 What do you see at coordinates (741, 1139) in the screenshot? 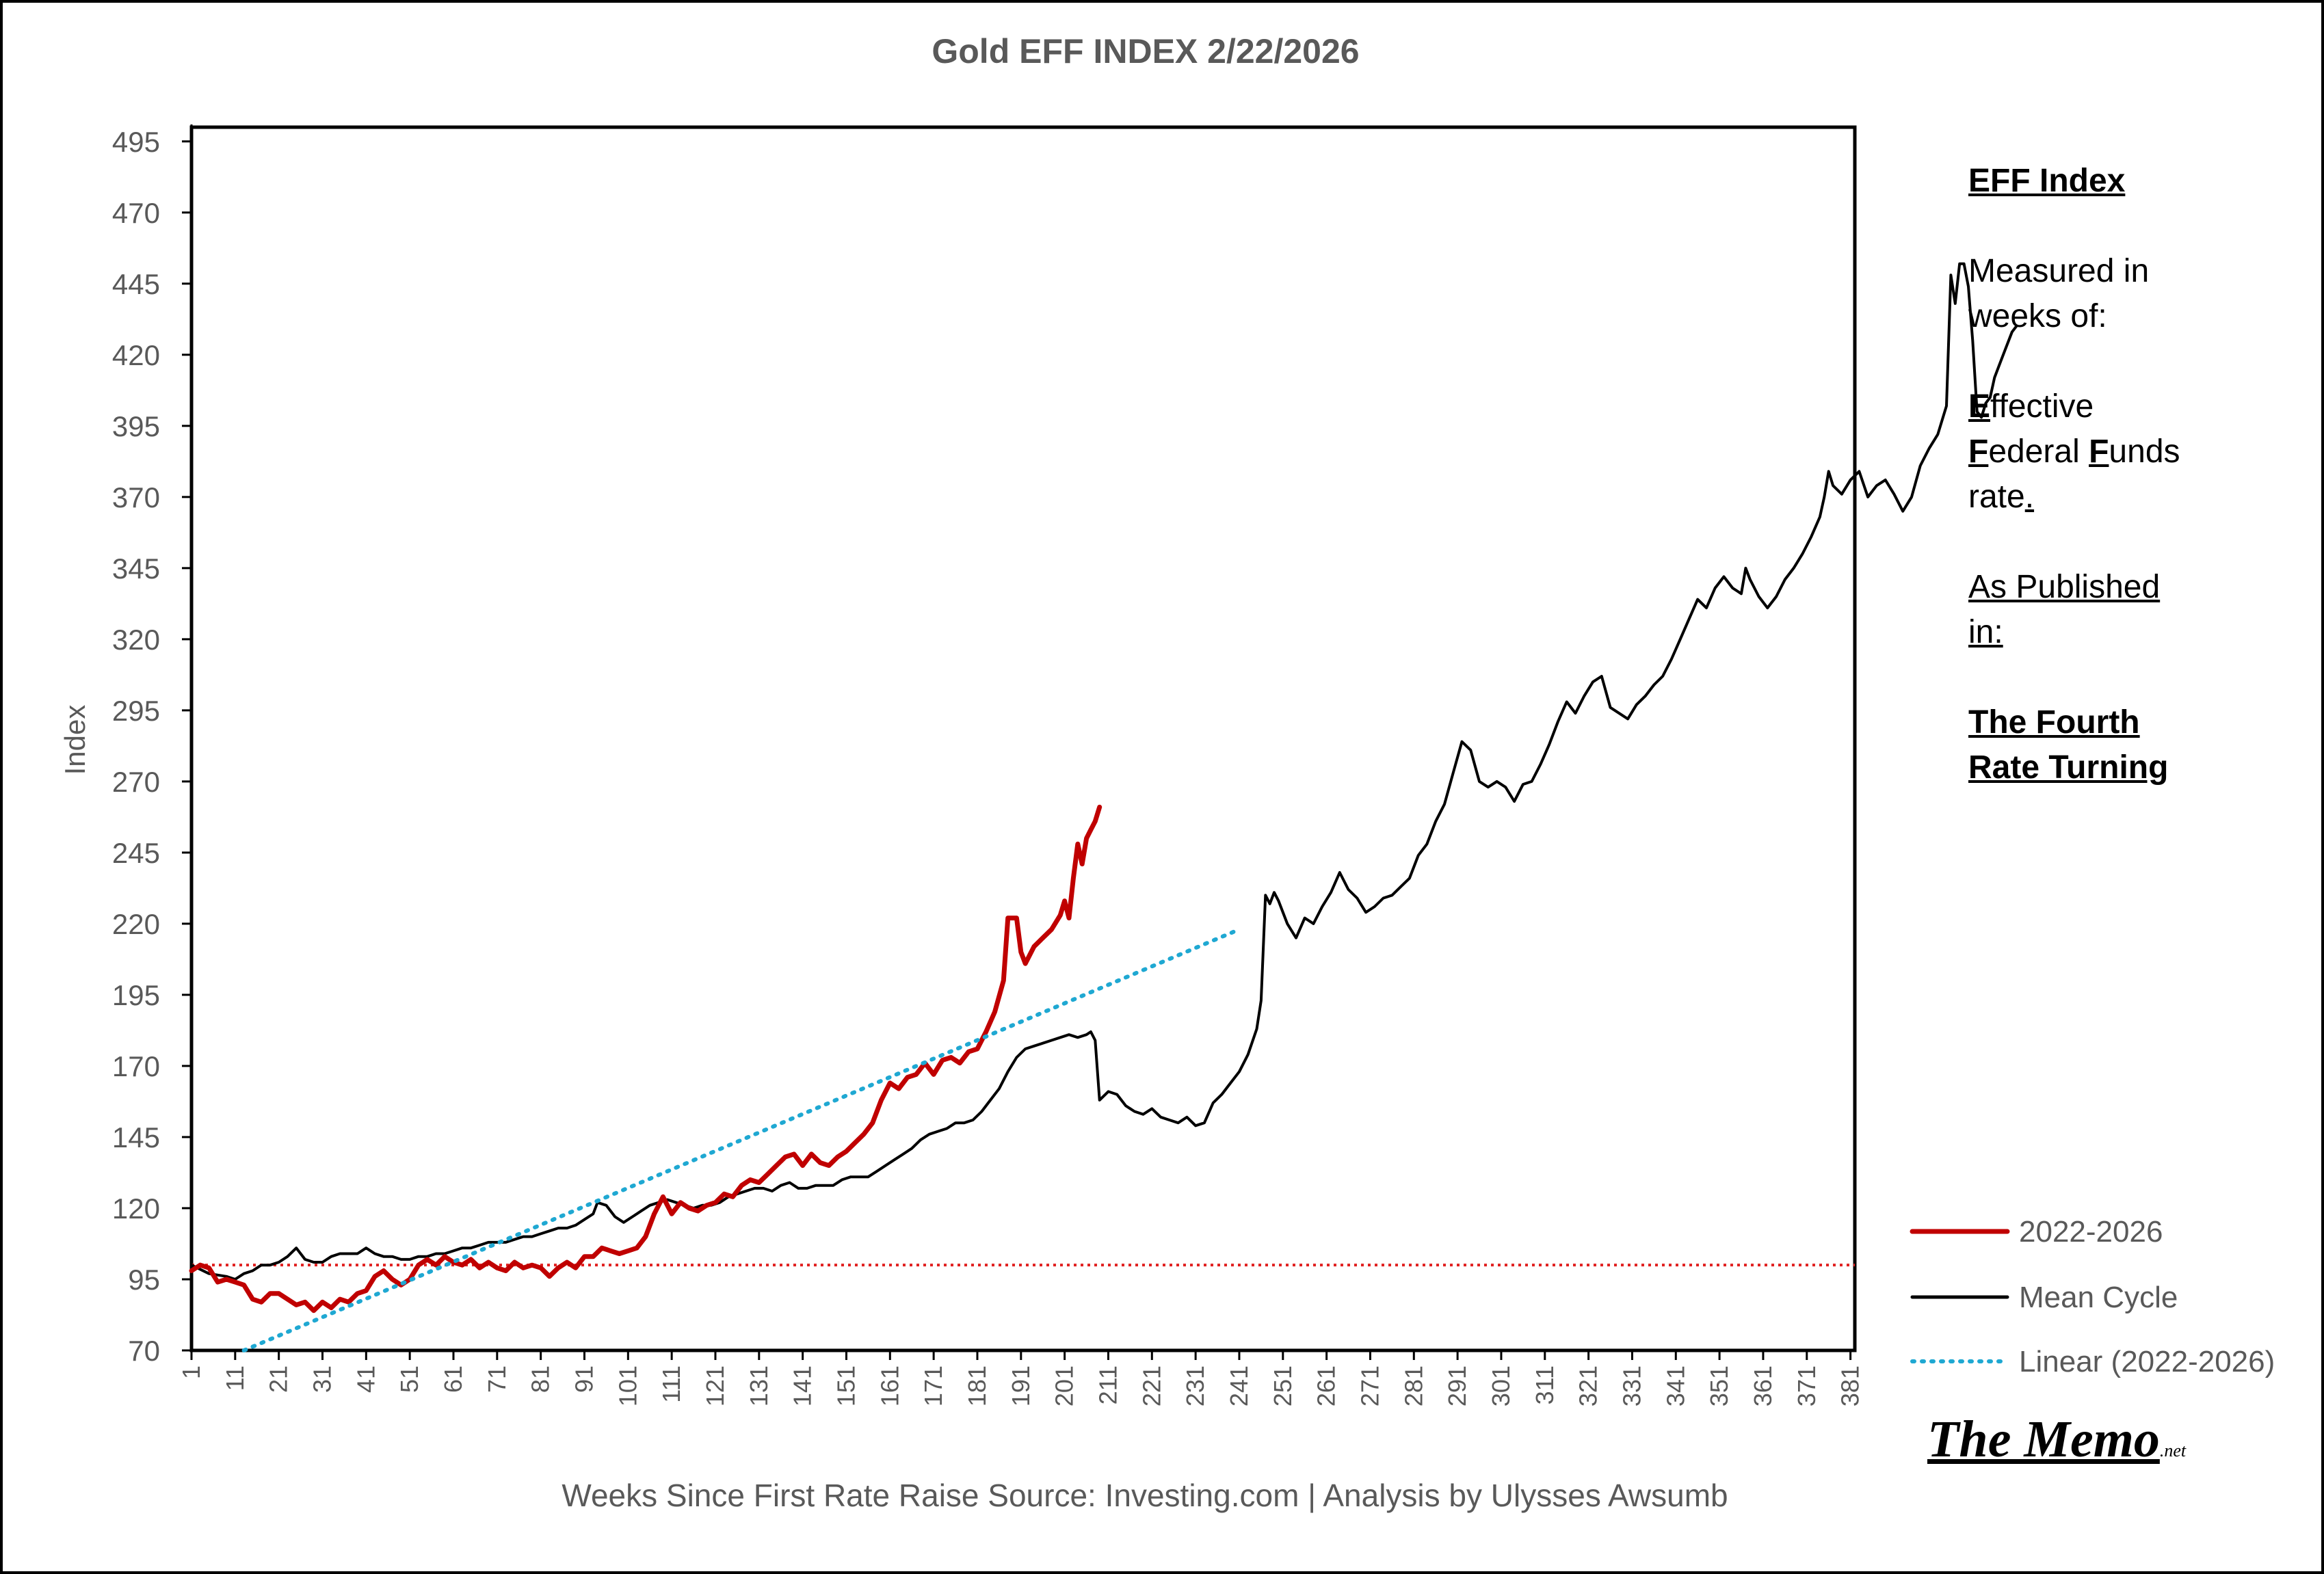
I see `series-linear-trend-line` at bounding box center [741, 1139].